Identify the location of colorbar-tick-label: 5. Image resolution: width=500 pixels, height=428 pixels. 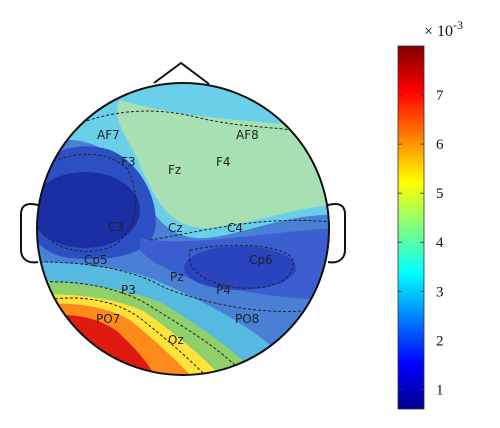
(440, 194).